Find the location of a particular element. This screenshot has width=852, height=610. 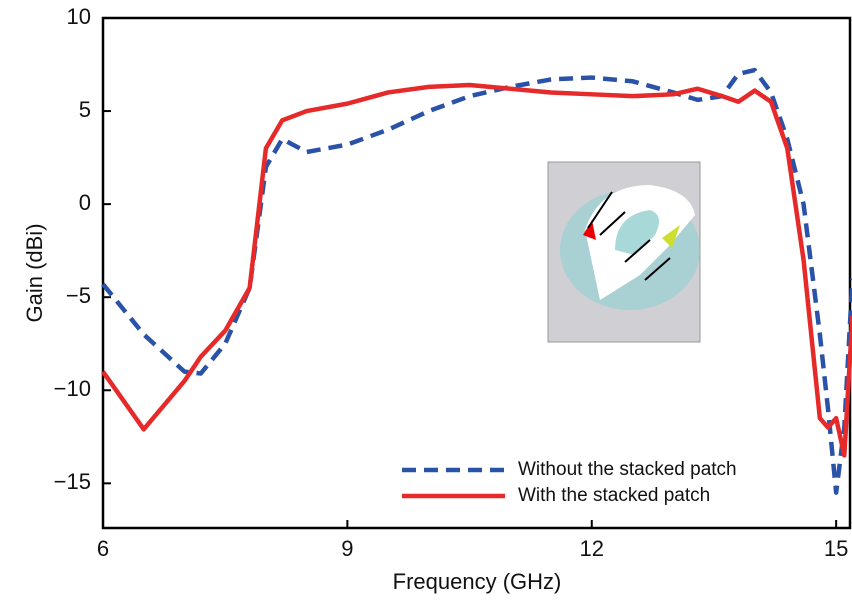

x-axis-label: Frequency (GHz) is located at coordinates (477, 581).